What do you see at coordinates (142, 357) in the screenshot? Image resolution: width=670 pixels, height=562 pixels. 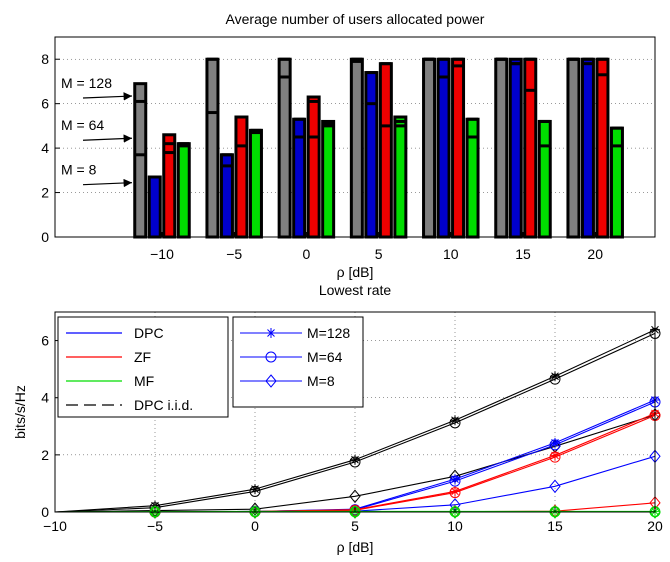 I see `legend-label: ZF` at bounding box center [142, 357].